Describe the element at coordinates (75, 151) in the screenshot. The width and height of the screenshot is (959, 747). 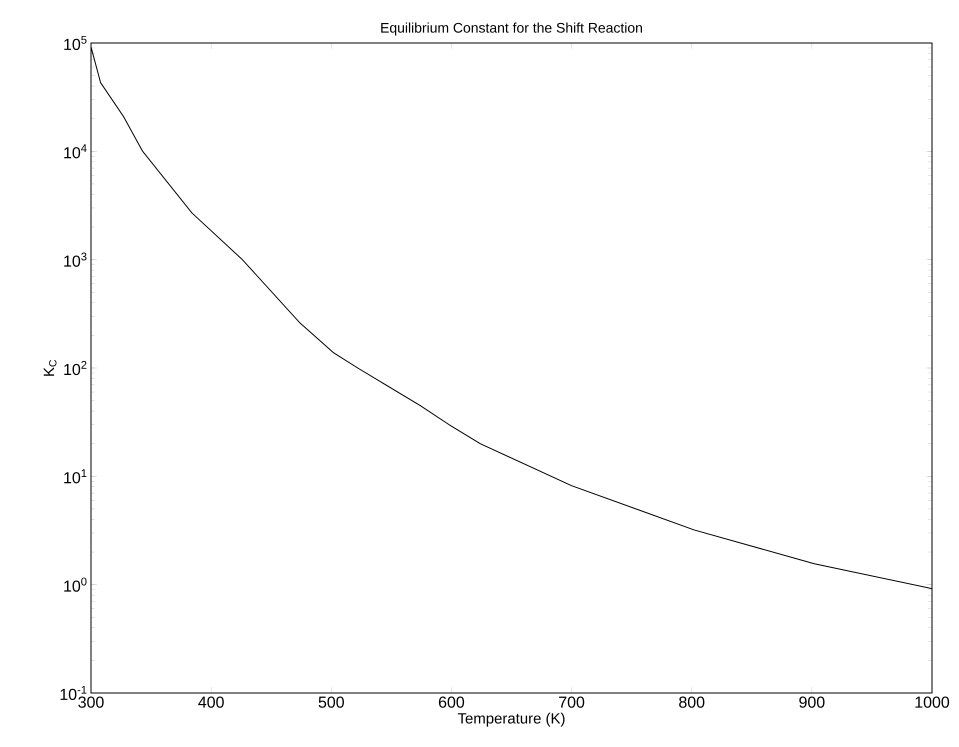
I see `y-tick-label: 10$^{4}$` at that location.